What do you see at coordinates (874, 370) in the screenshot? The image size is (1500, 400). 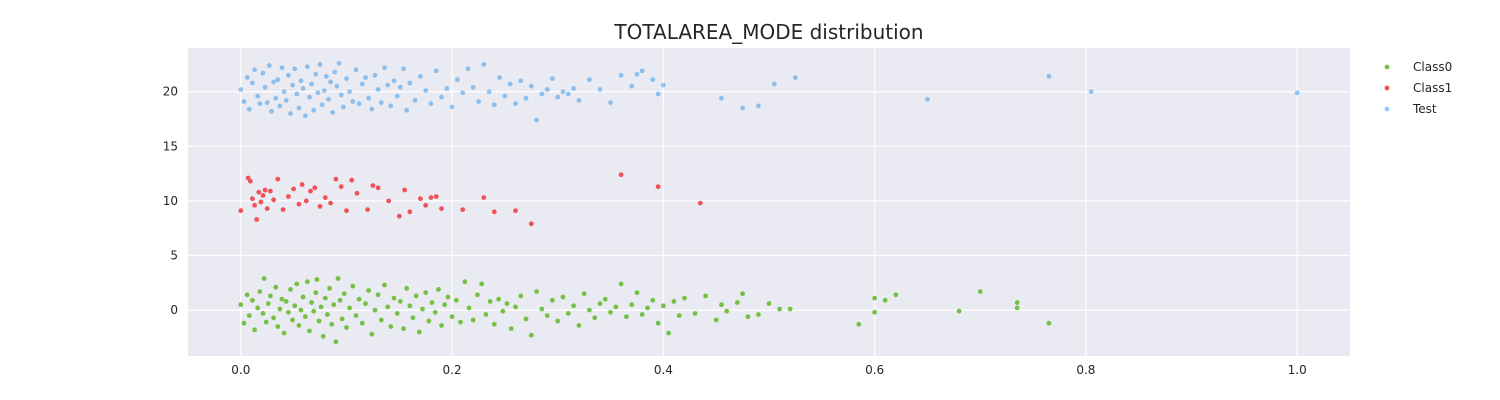 I see `x-tick-label: 0.6` at bounding box center [874, 370].